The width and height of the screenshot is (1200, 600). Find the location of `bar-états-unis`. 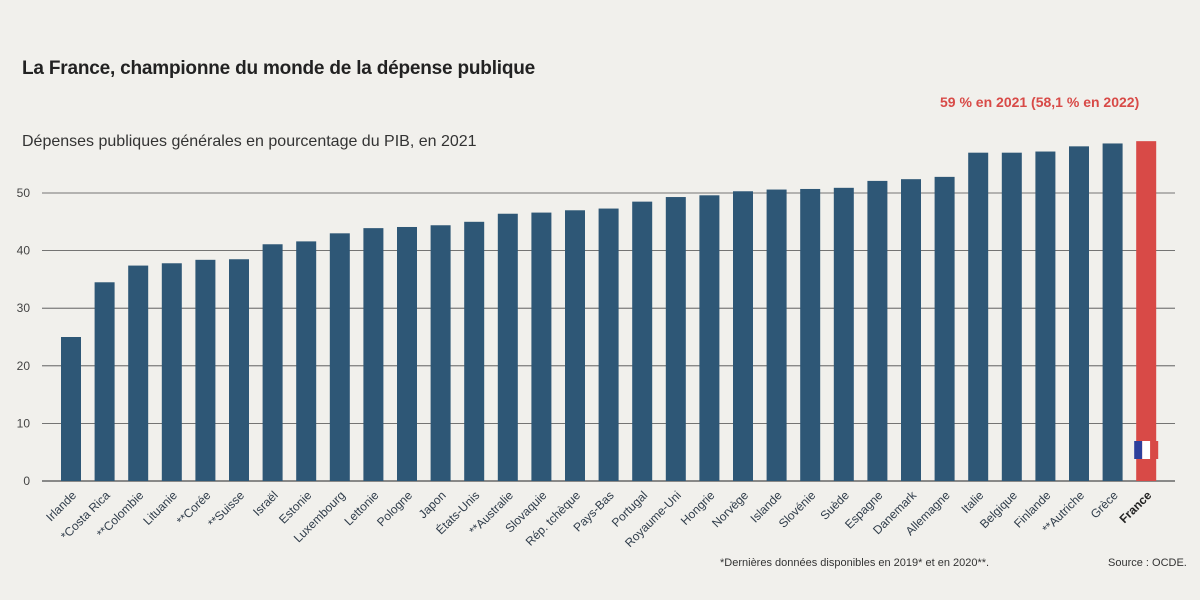

bar-états-unis is located at coordinates (474, 351).